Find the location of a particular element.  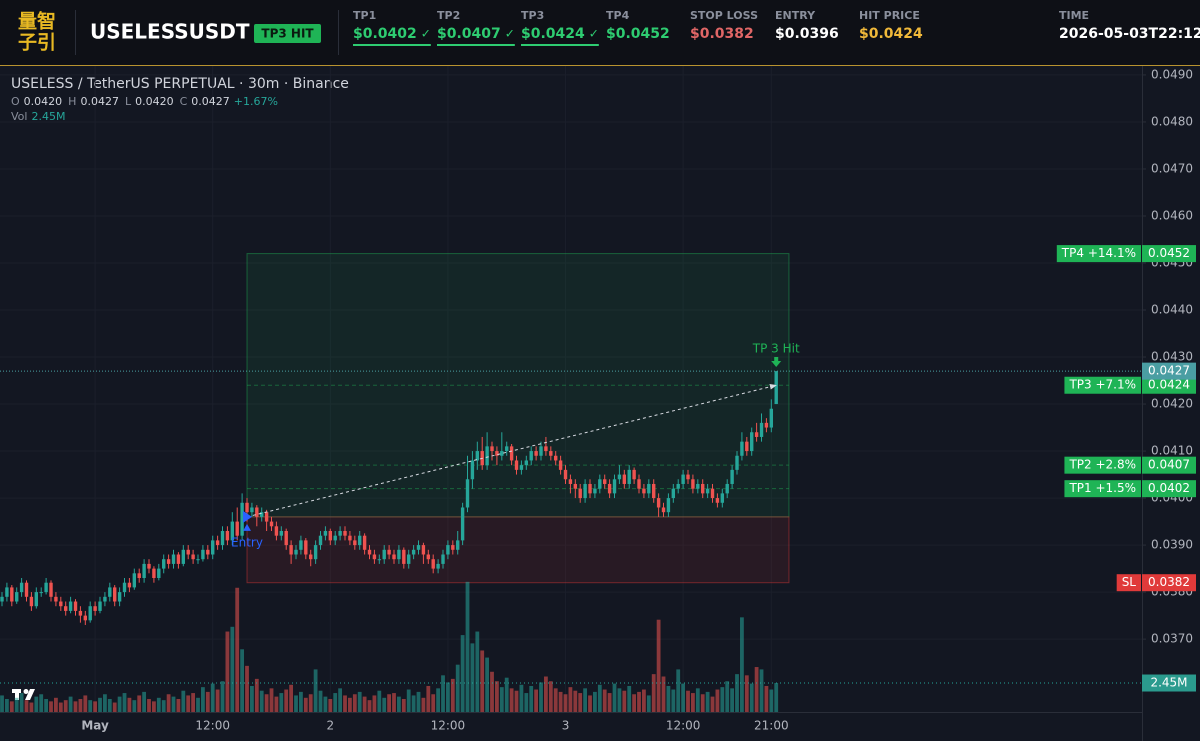

field-value: $0.0396 is located at coordinates (807, 34).